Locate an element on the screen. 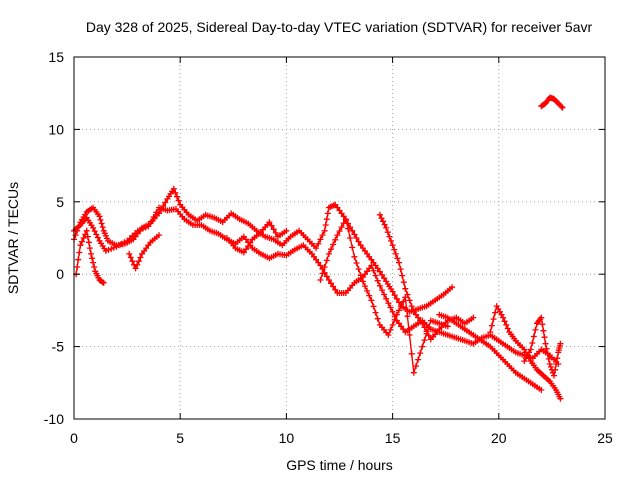 This screenshot has width=640, height=480. y-tick-label: -10 is located at coordinates (54, 419).